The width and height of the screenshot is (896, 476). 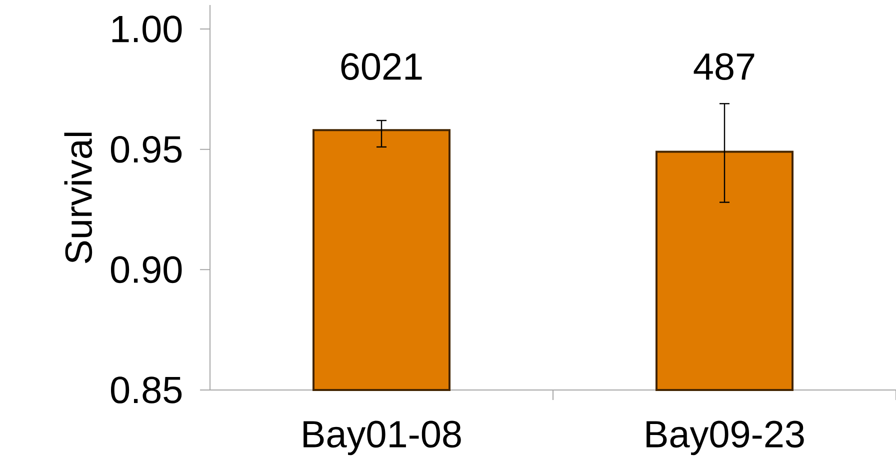 What do you see at coordinates (146, 390) in the screenshot?
I see `y-tick-label: 0.85` at bounding box center [146, 390].